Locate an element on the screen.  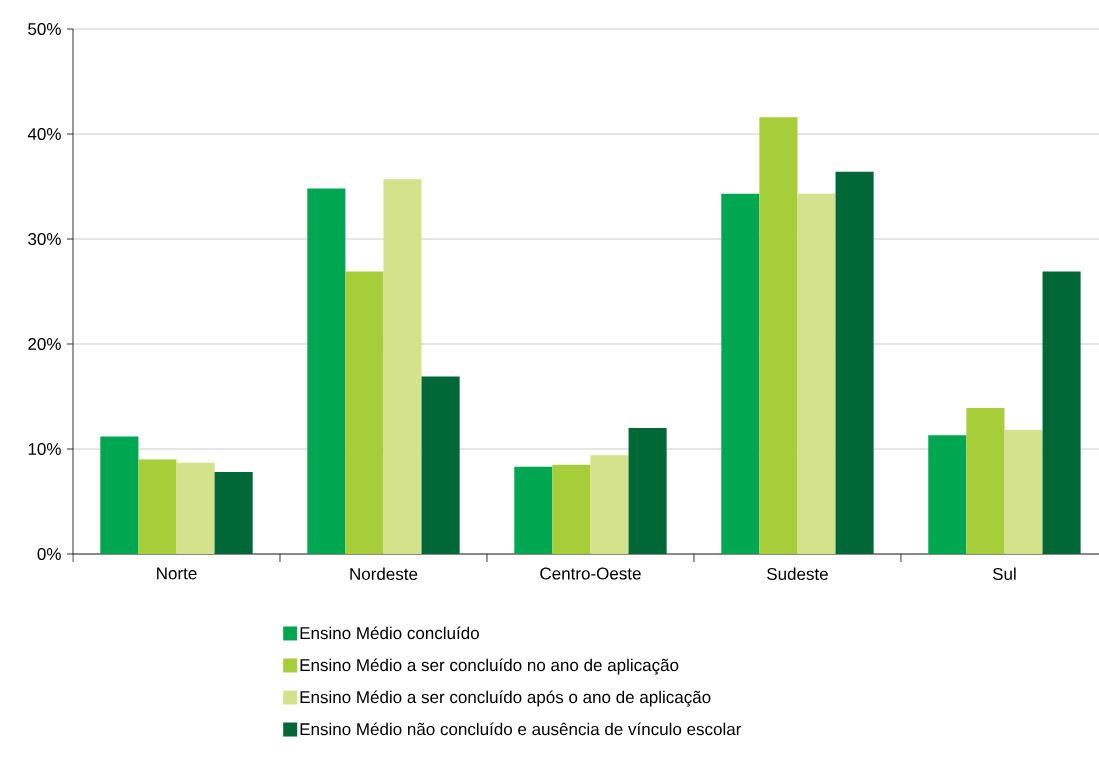
x-tick-label: Centro-Oeste is located at coordinates (590, 573).